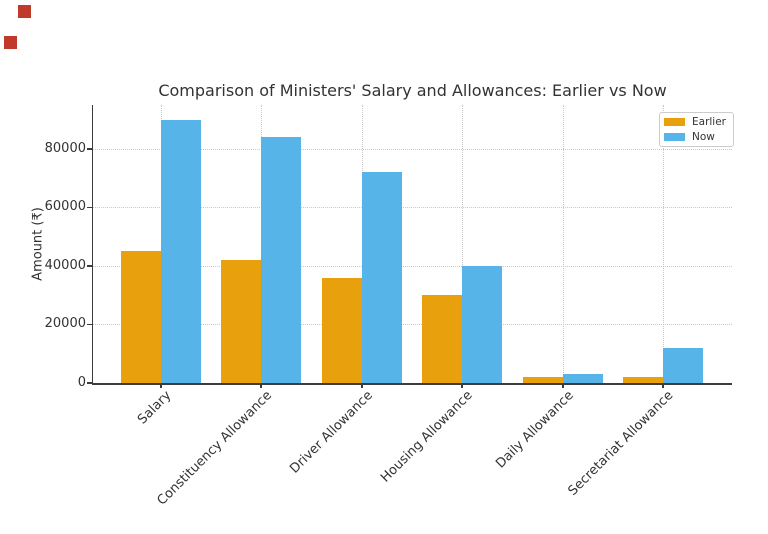 The image size is (768, 534). I want to click on bar-now-housing-allowance, so click(482, 324).